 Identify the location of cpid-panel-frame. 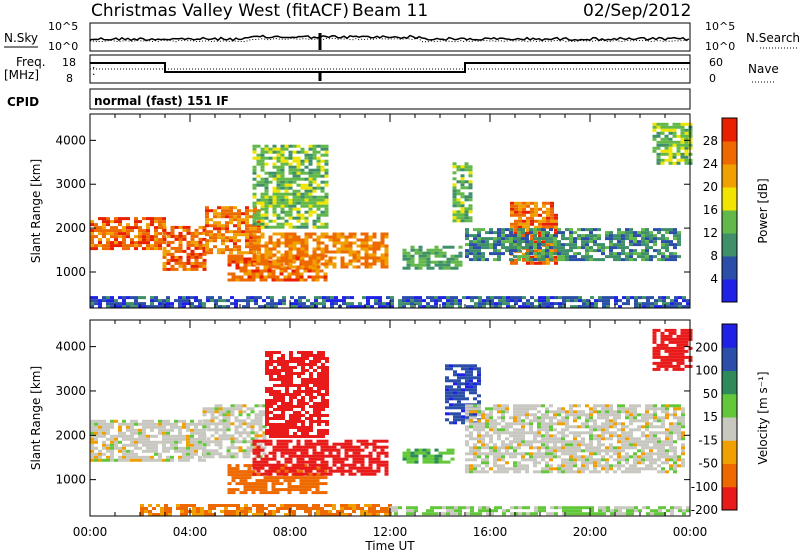
(390, 99).